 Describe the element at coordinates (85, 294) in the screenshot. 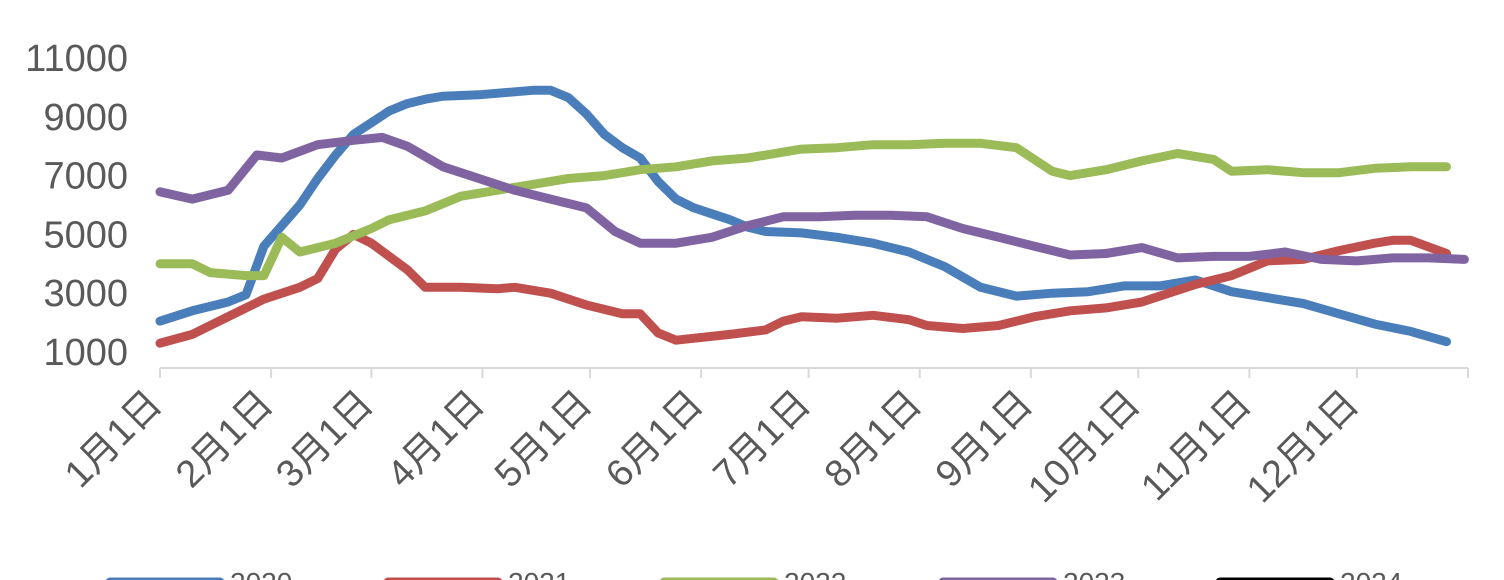

I see `y-tick-label: 3000` at that location.